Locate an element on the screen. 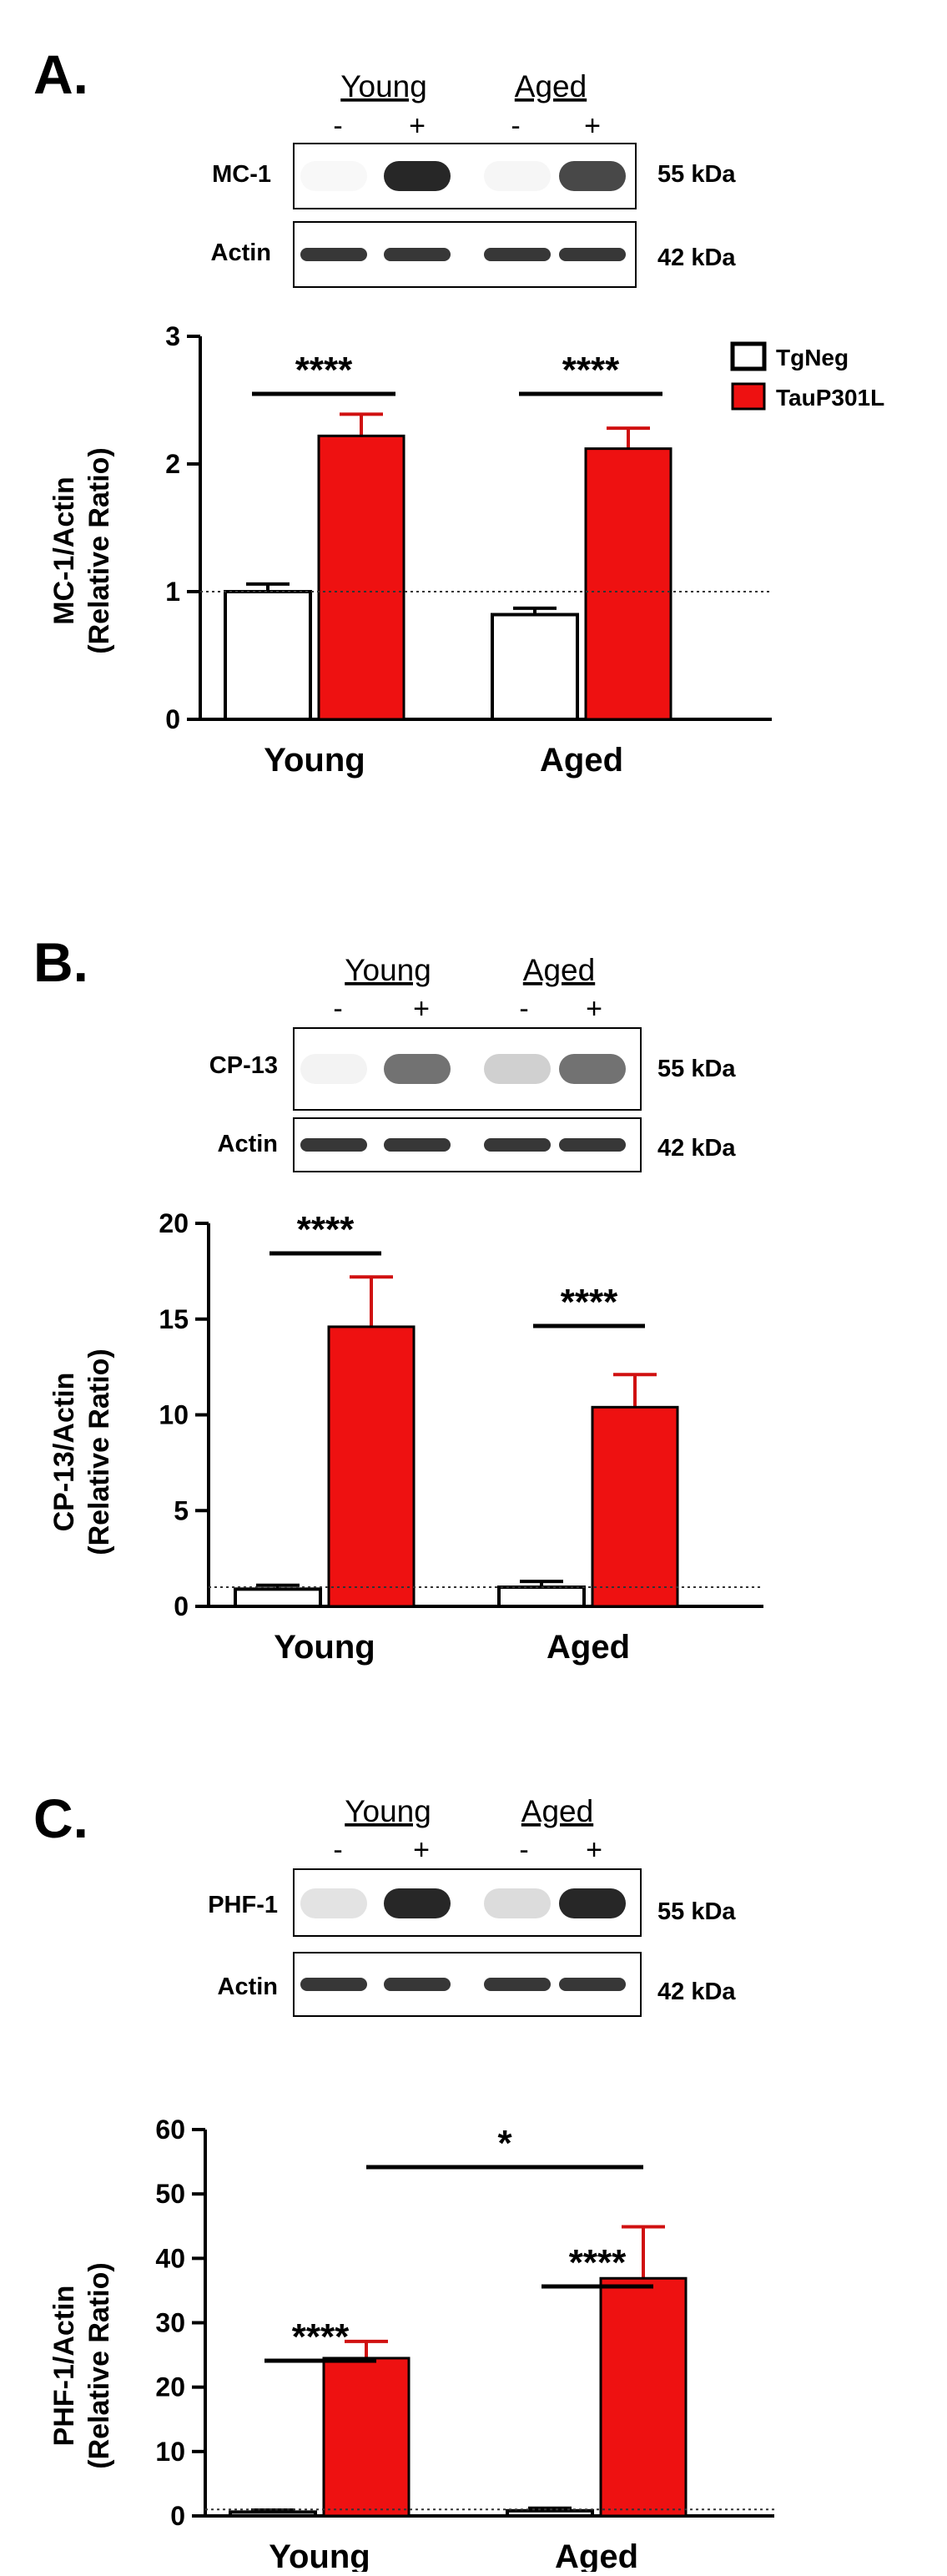 This screenshot has width=947, height=2576. y-axis-label: CP-13/Actin is located at coordinates (64, 1452).